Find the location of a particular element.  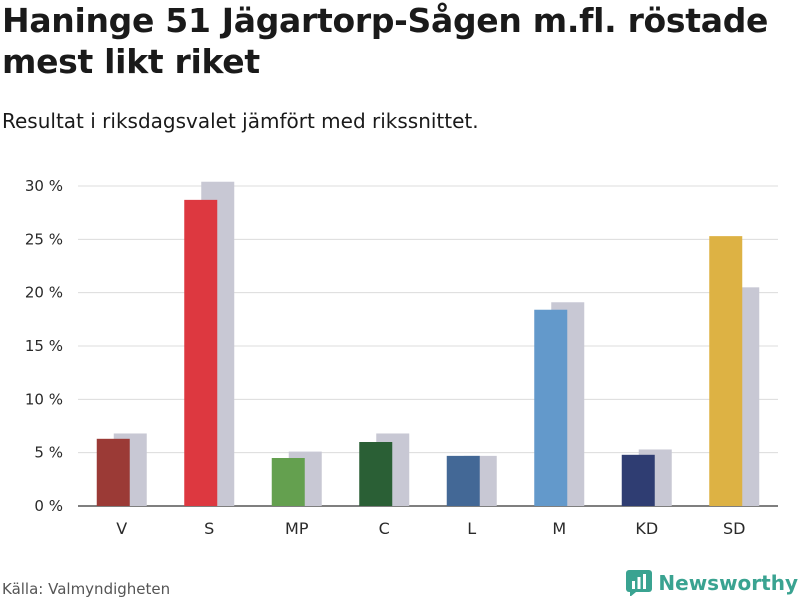

y-tick-label: 10 % is located at coordinates (44, 399).